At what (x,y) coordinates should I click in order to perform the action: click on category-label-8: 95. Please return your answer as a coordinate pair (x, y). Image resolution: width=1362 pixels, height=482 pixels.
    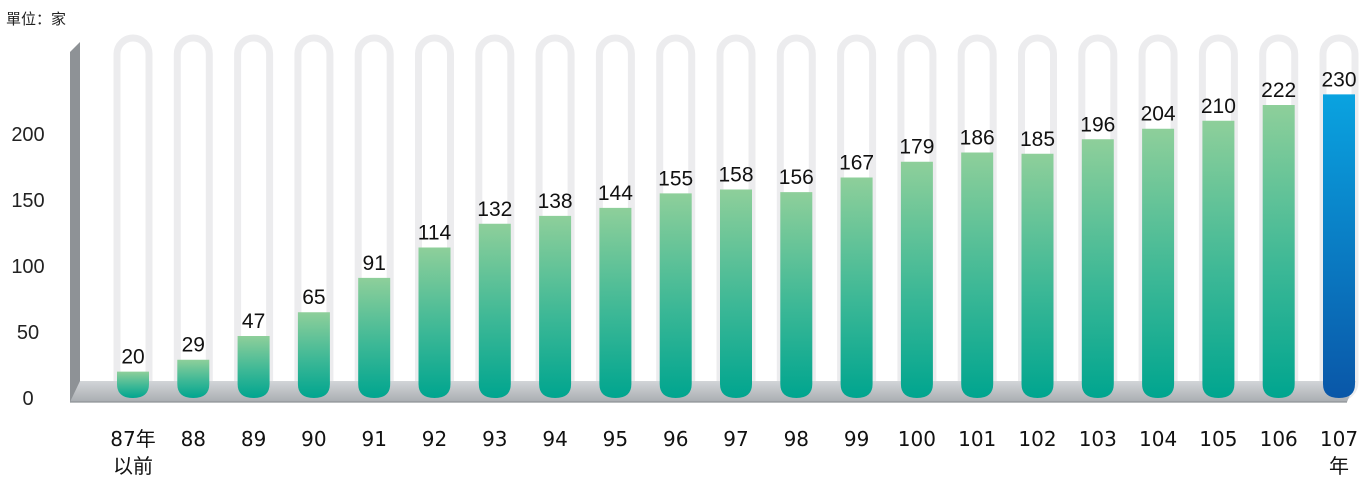
    Looking at the image, I should click on (615, 439).